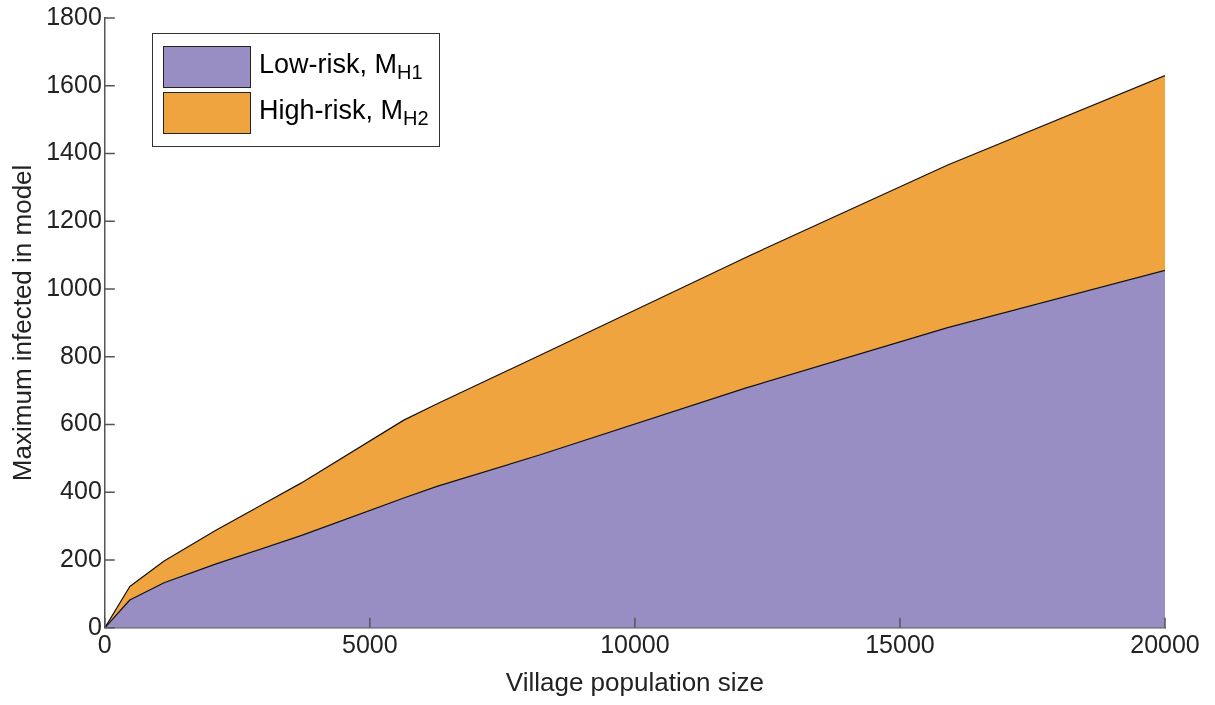  I want to click on legend-label: High-risk, M$_{H2}$, so click(344, 113).